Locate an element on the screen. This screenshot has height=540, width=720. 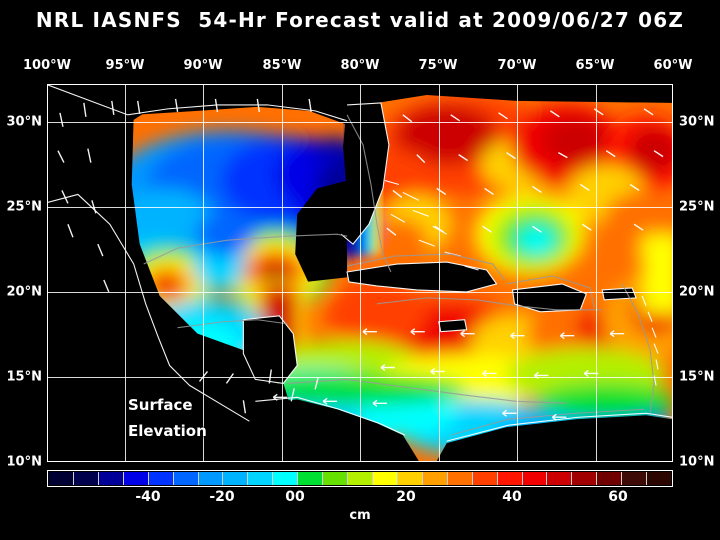
lat-label-left-10n: 10°N is located at coordinates (24, 462).